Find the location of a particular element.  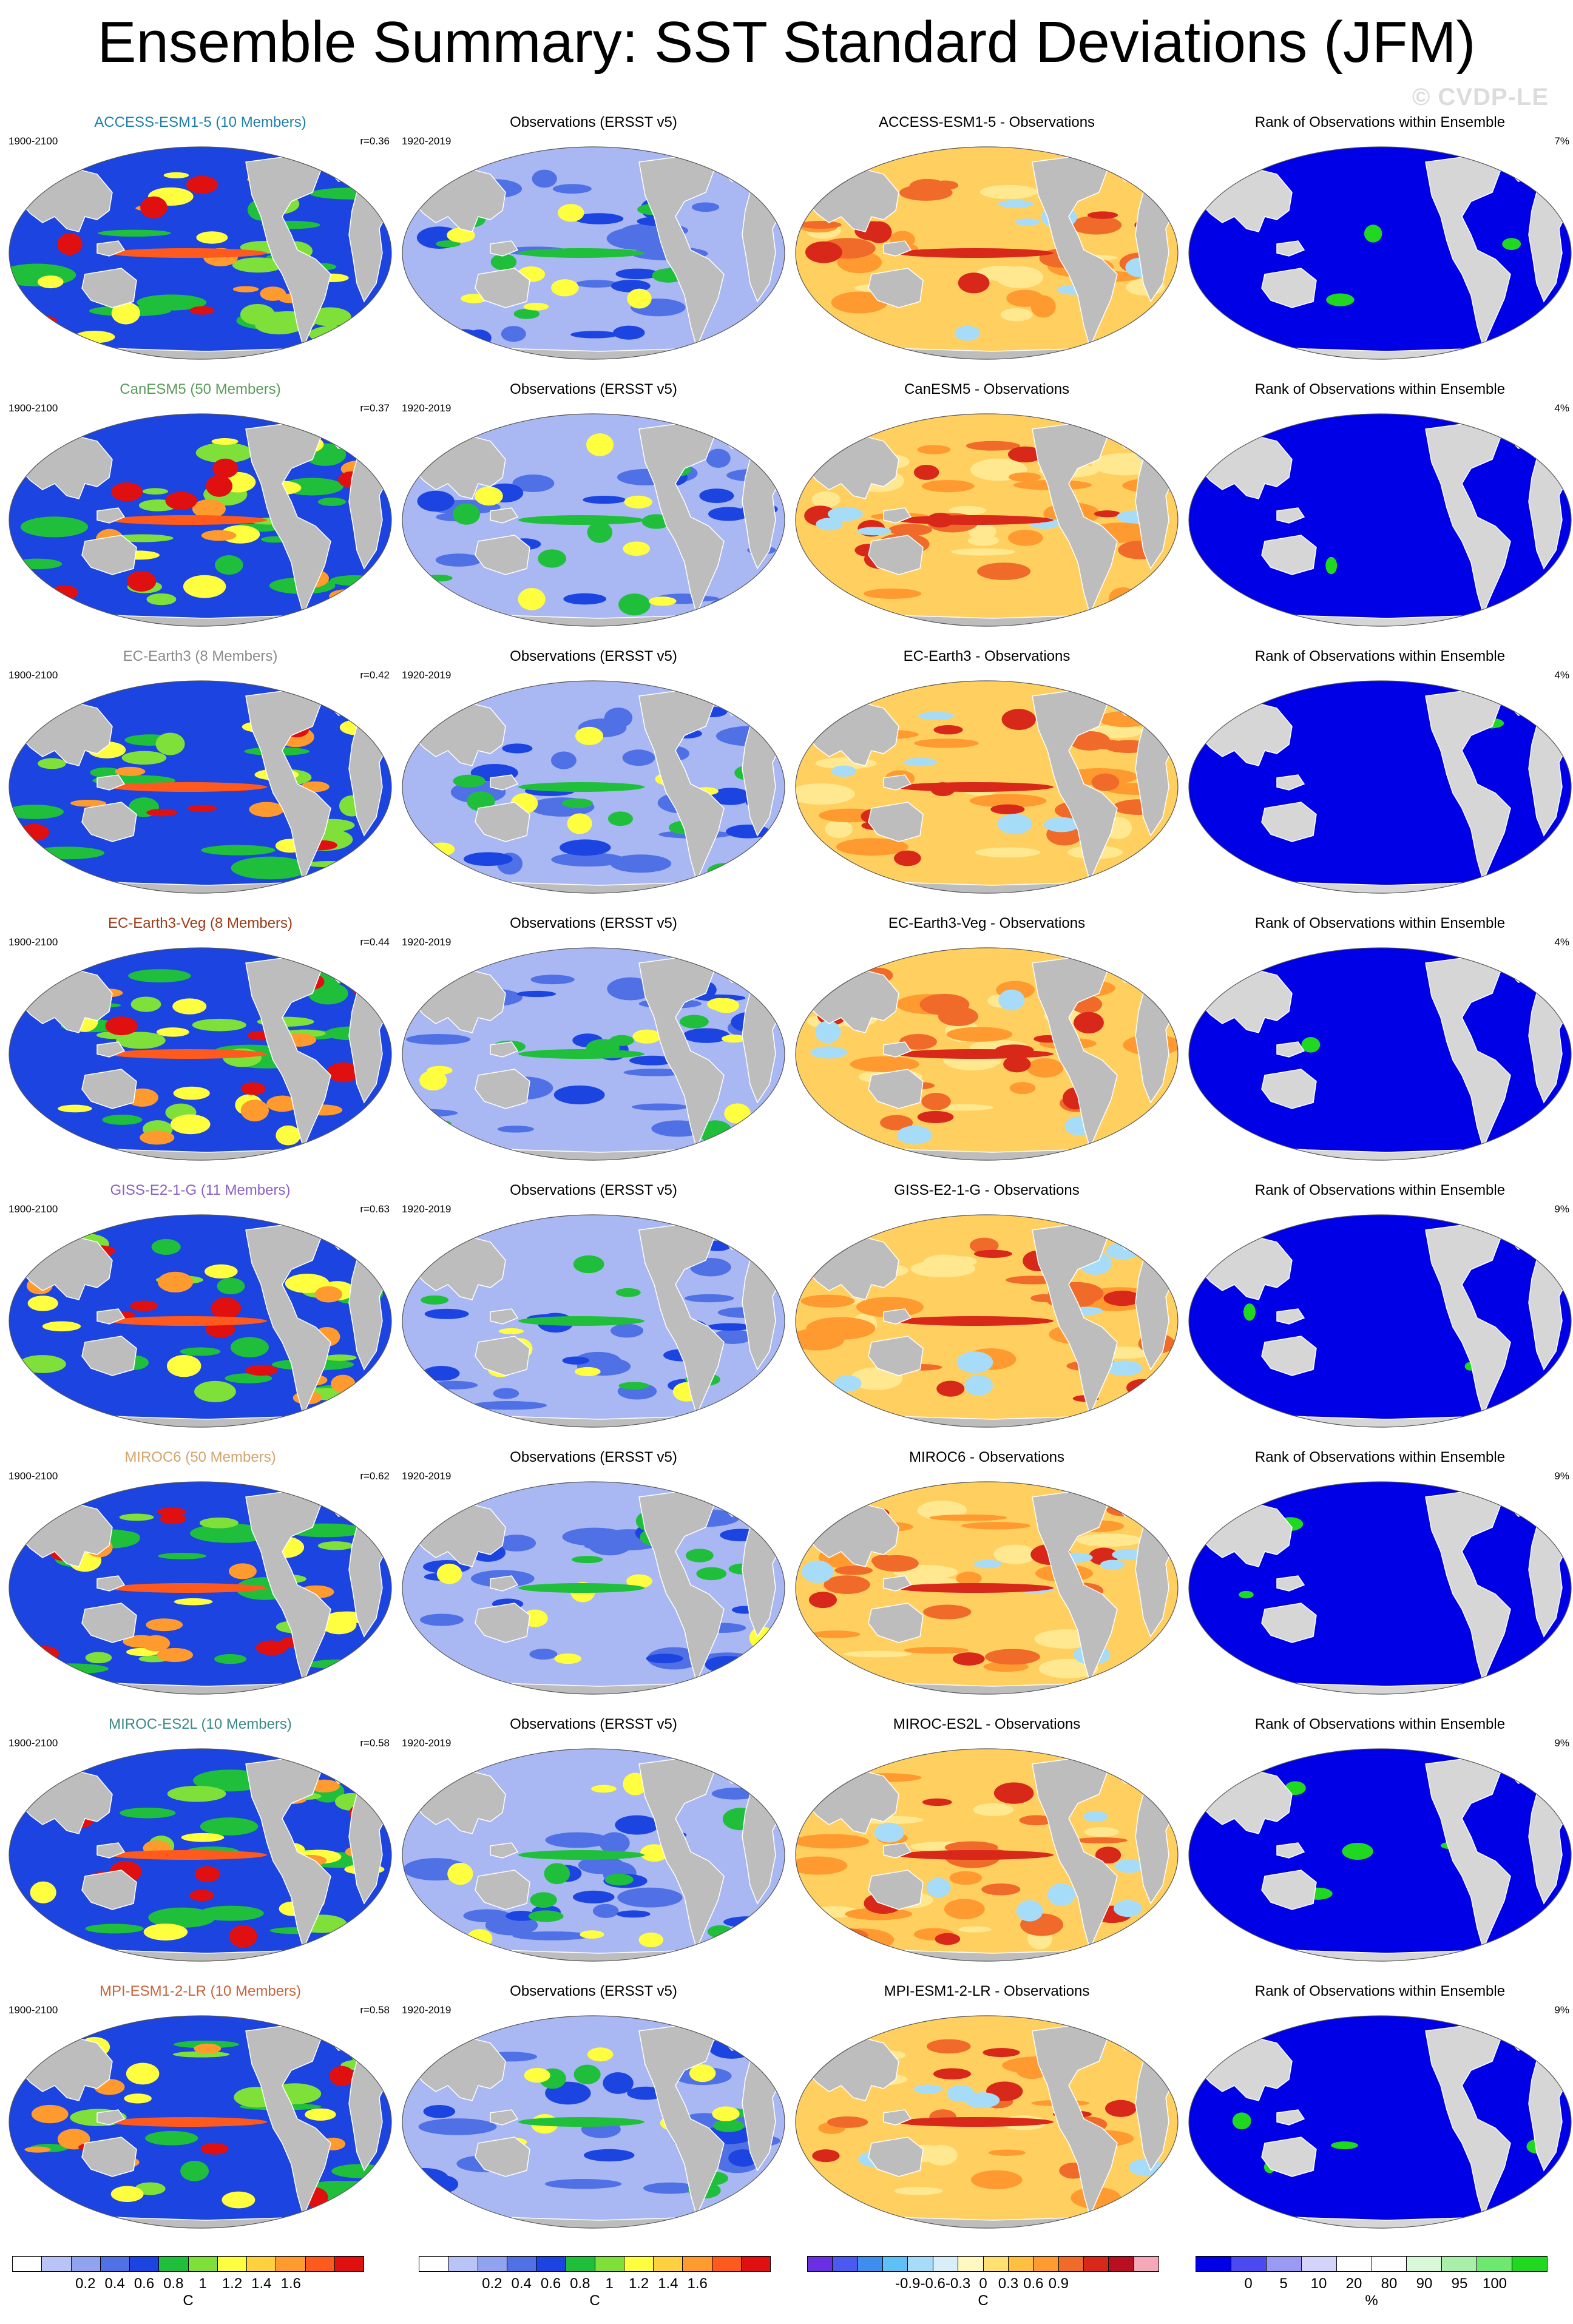

diff-map is located at coordinates (987, 2122).